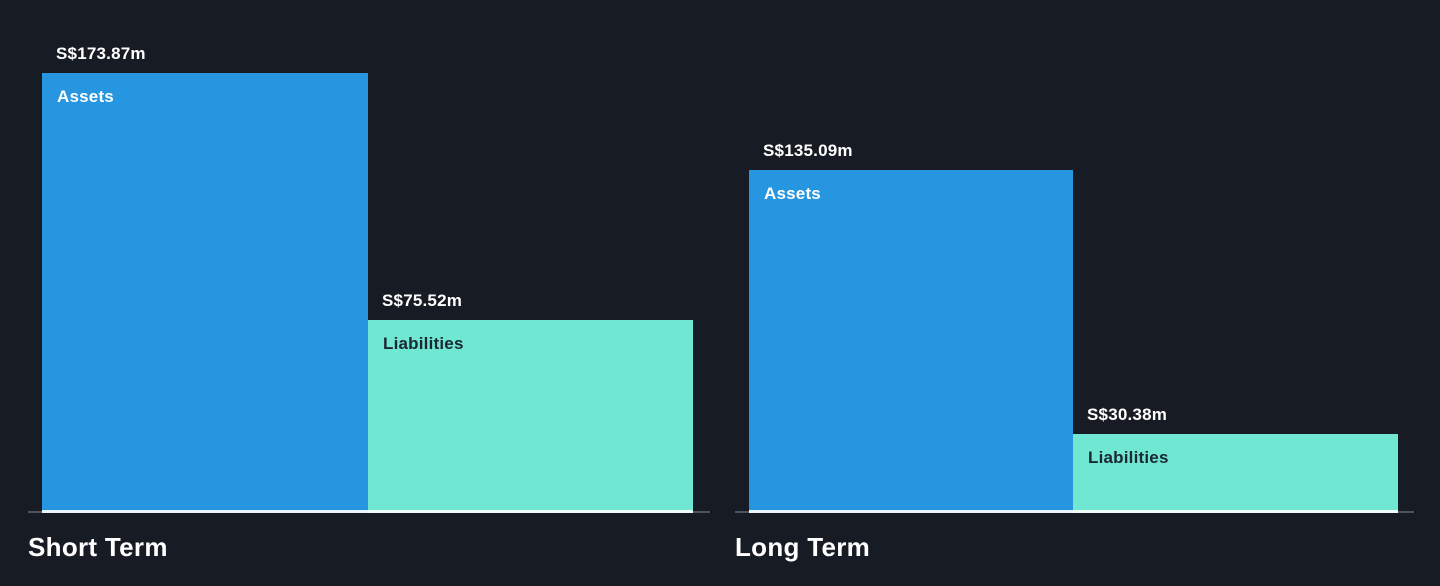  I want to click on value-label: S$135.09m, so click(808, 150).